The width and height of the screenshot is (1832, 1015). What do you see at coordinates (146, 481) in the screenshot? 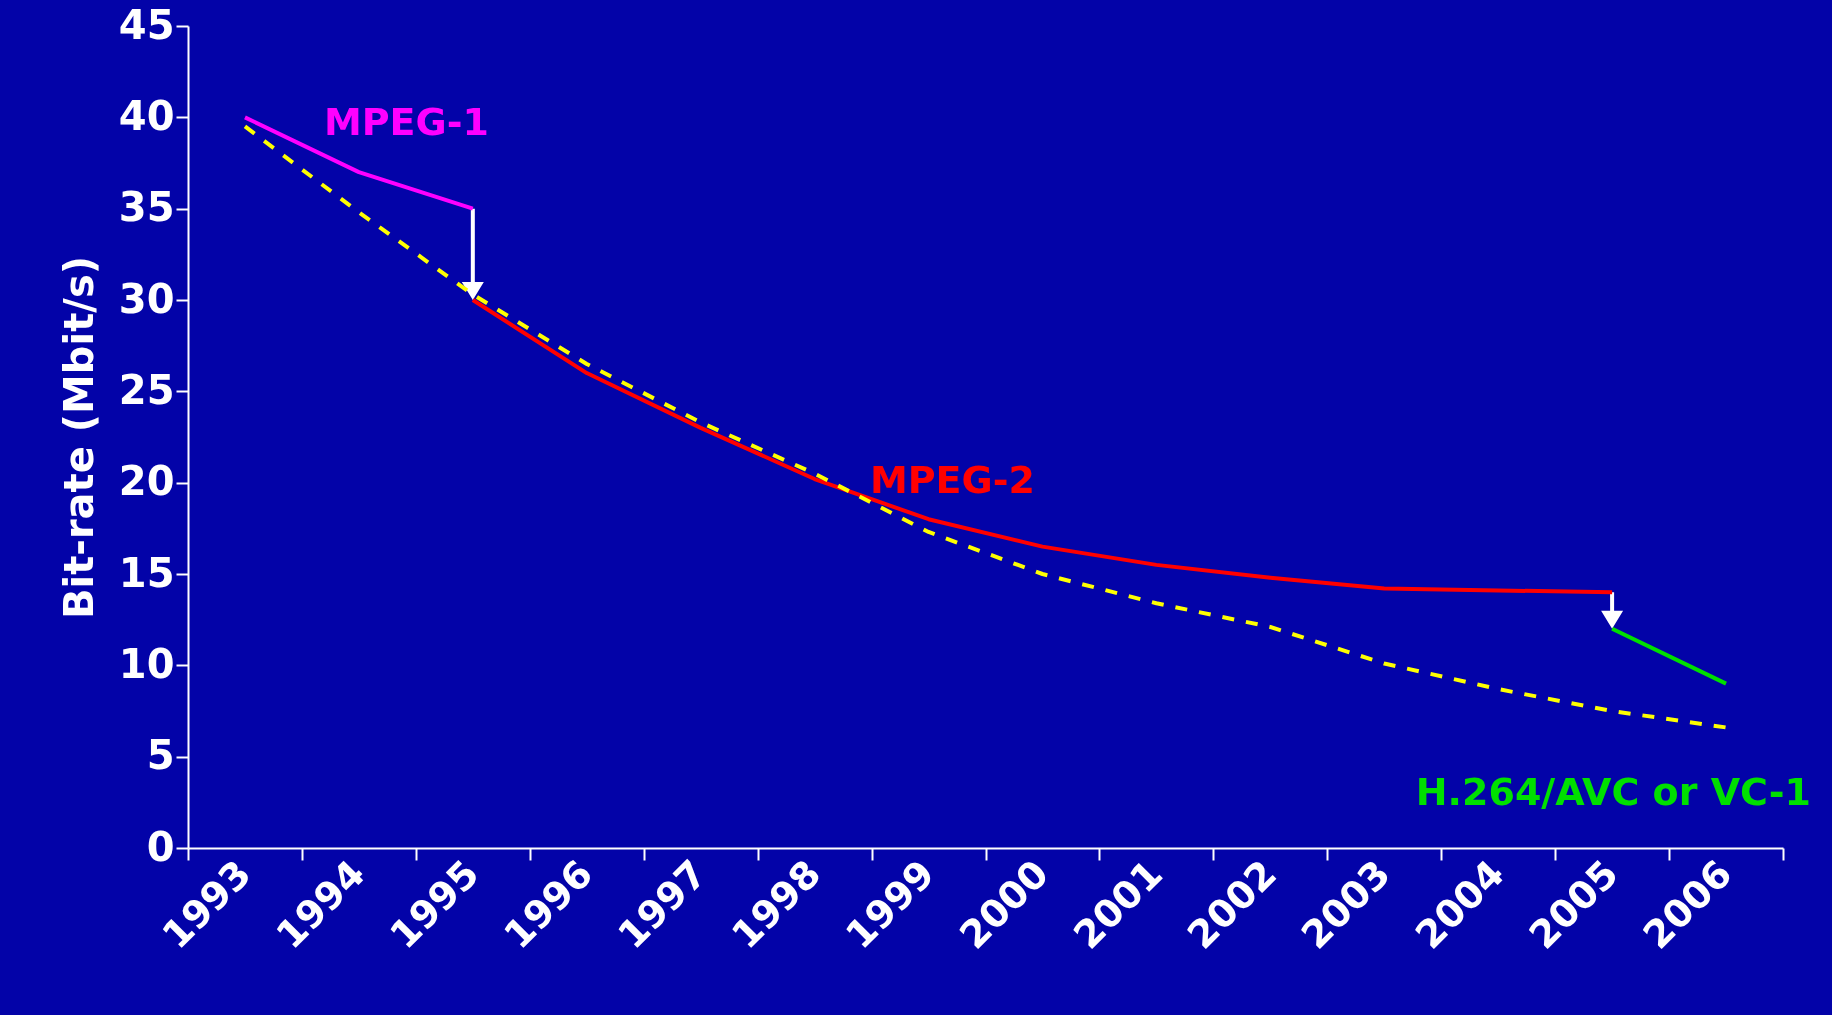
I see `y-tick-label: 20` at bounding box center [146, 481].